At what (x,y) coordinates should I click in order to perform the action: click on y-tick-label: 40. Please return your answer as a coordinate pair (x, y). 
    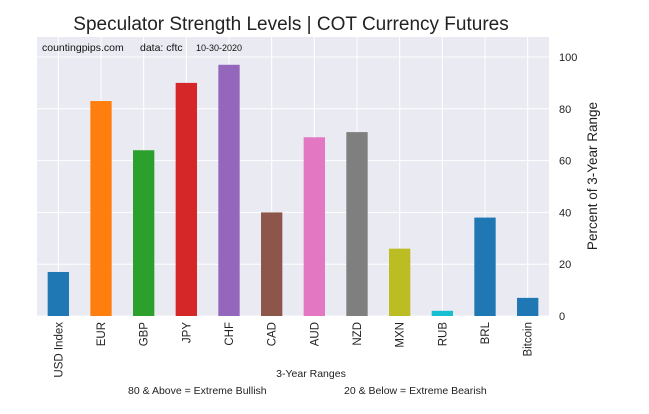
    Looking at the image, I should click on (565, 213).